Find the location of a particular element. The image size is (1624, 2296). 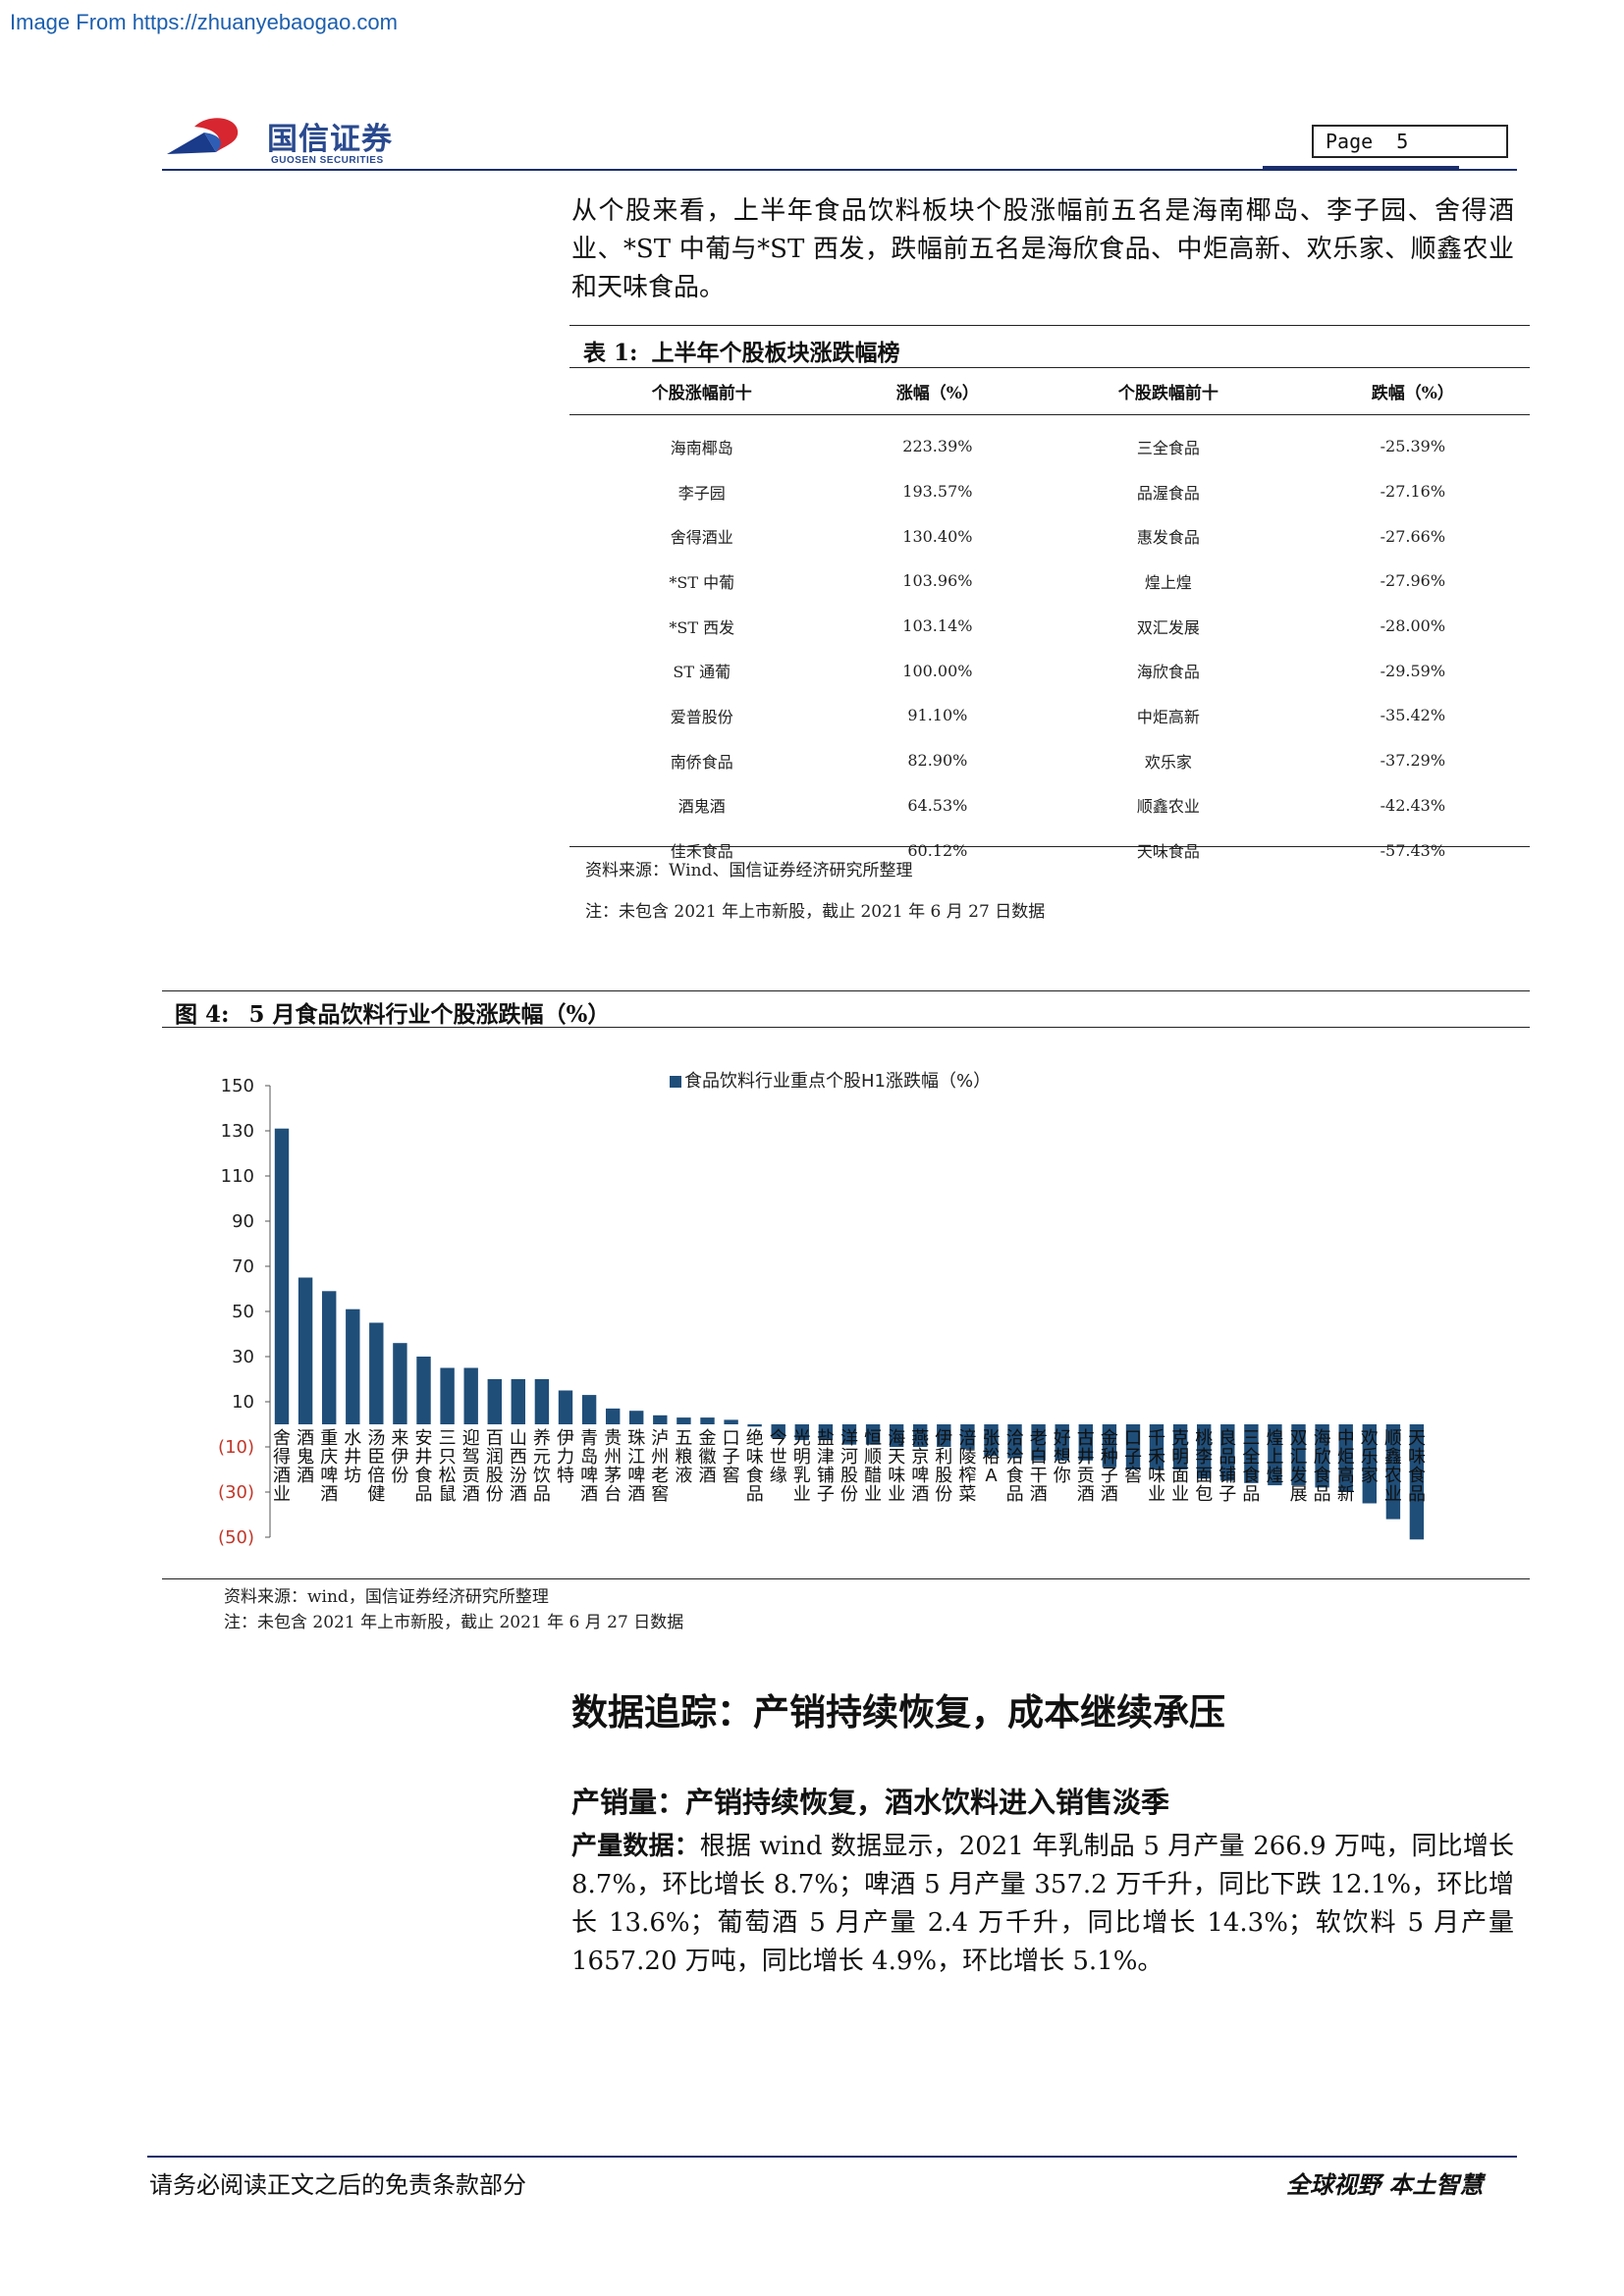

x-tick-label: 老白干酒 is located at coordinates (1039, 1466).